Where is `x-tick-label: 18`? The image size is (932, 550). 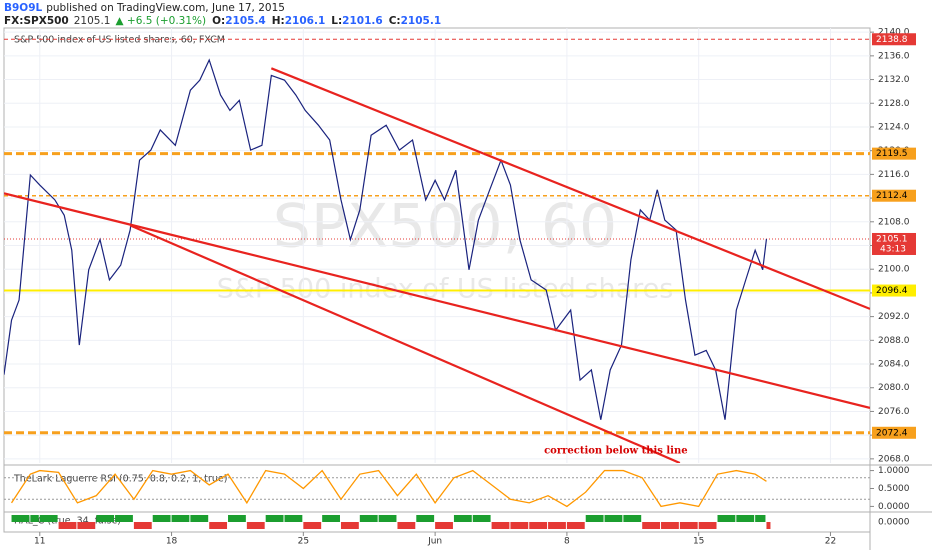
x-tick-label: 18 is located at coordinates (172, 542).